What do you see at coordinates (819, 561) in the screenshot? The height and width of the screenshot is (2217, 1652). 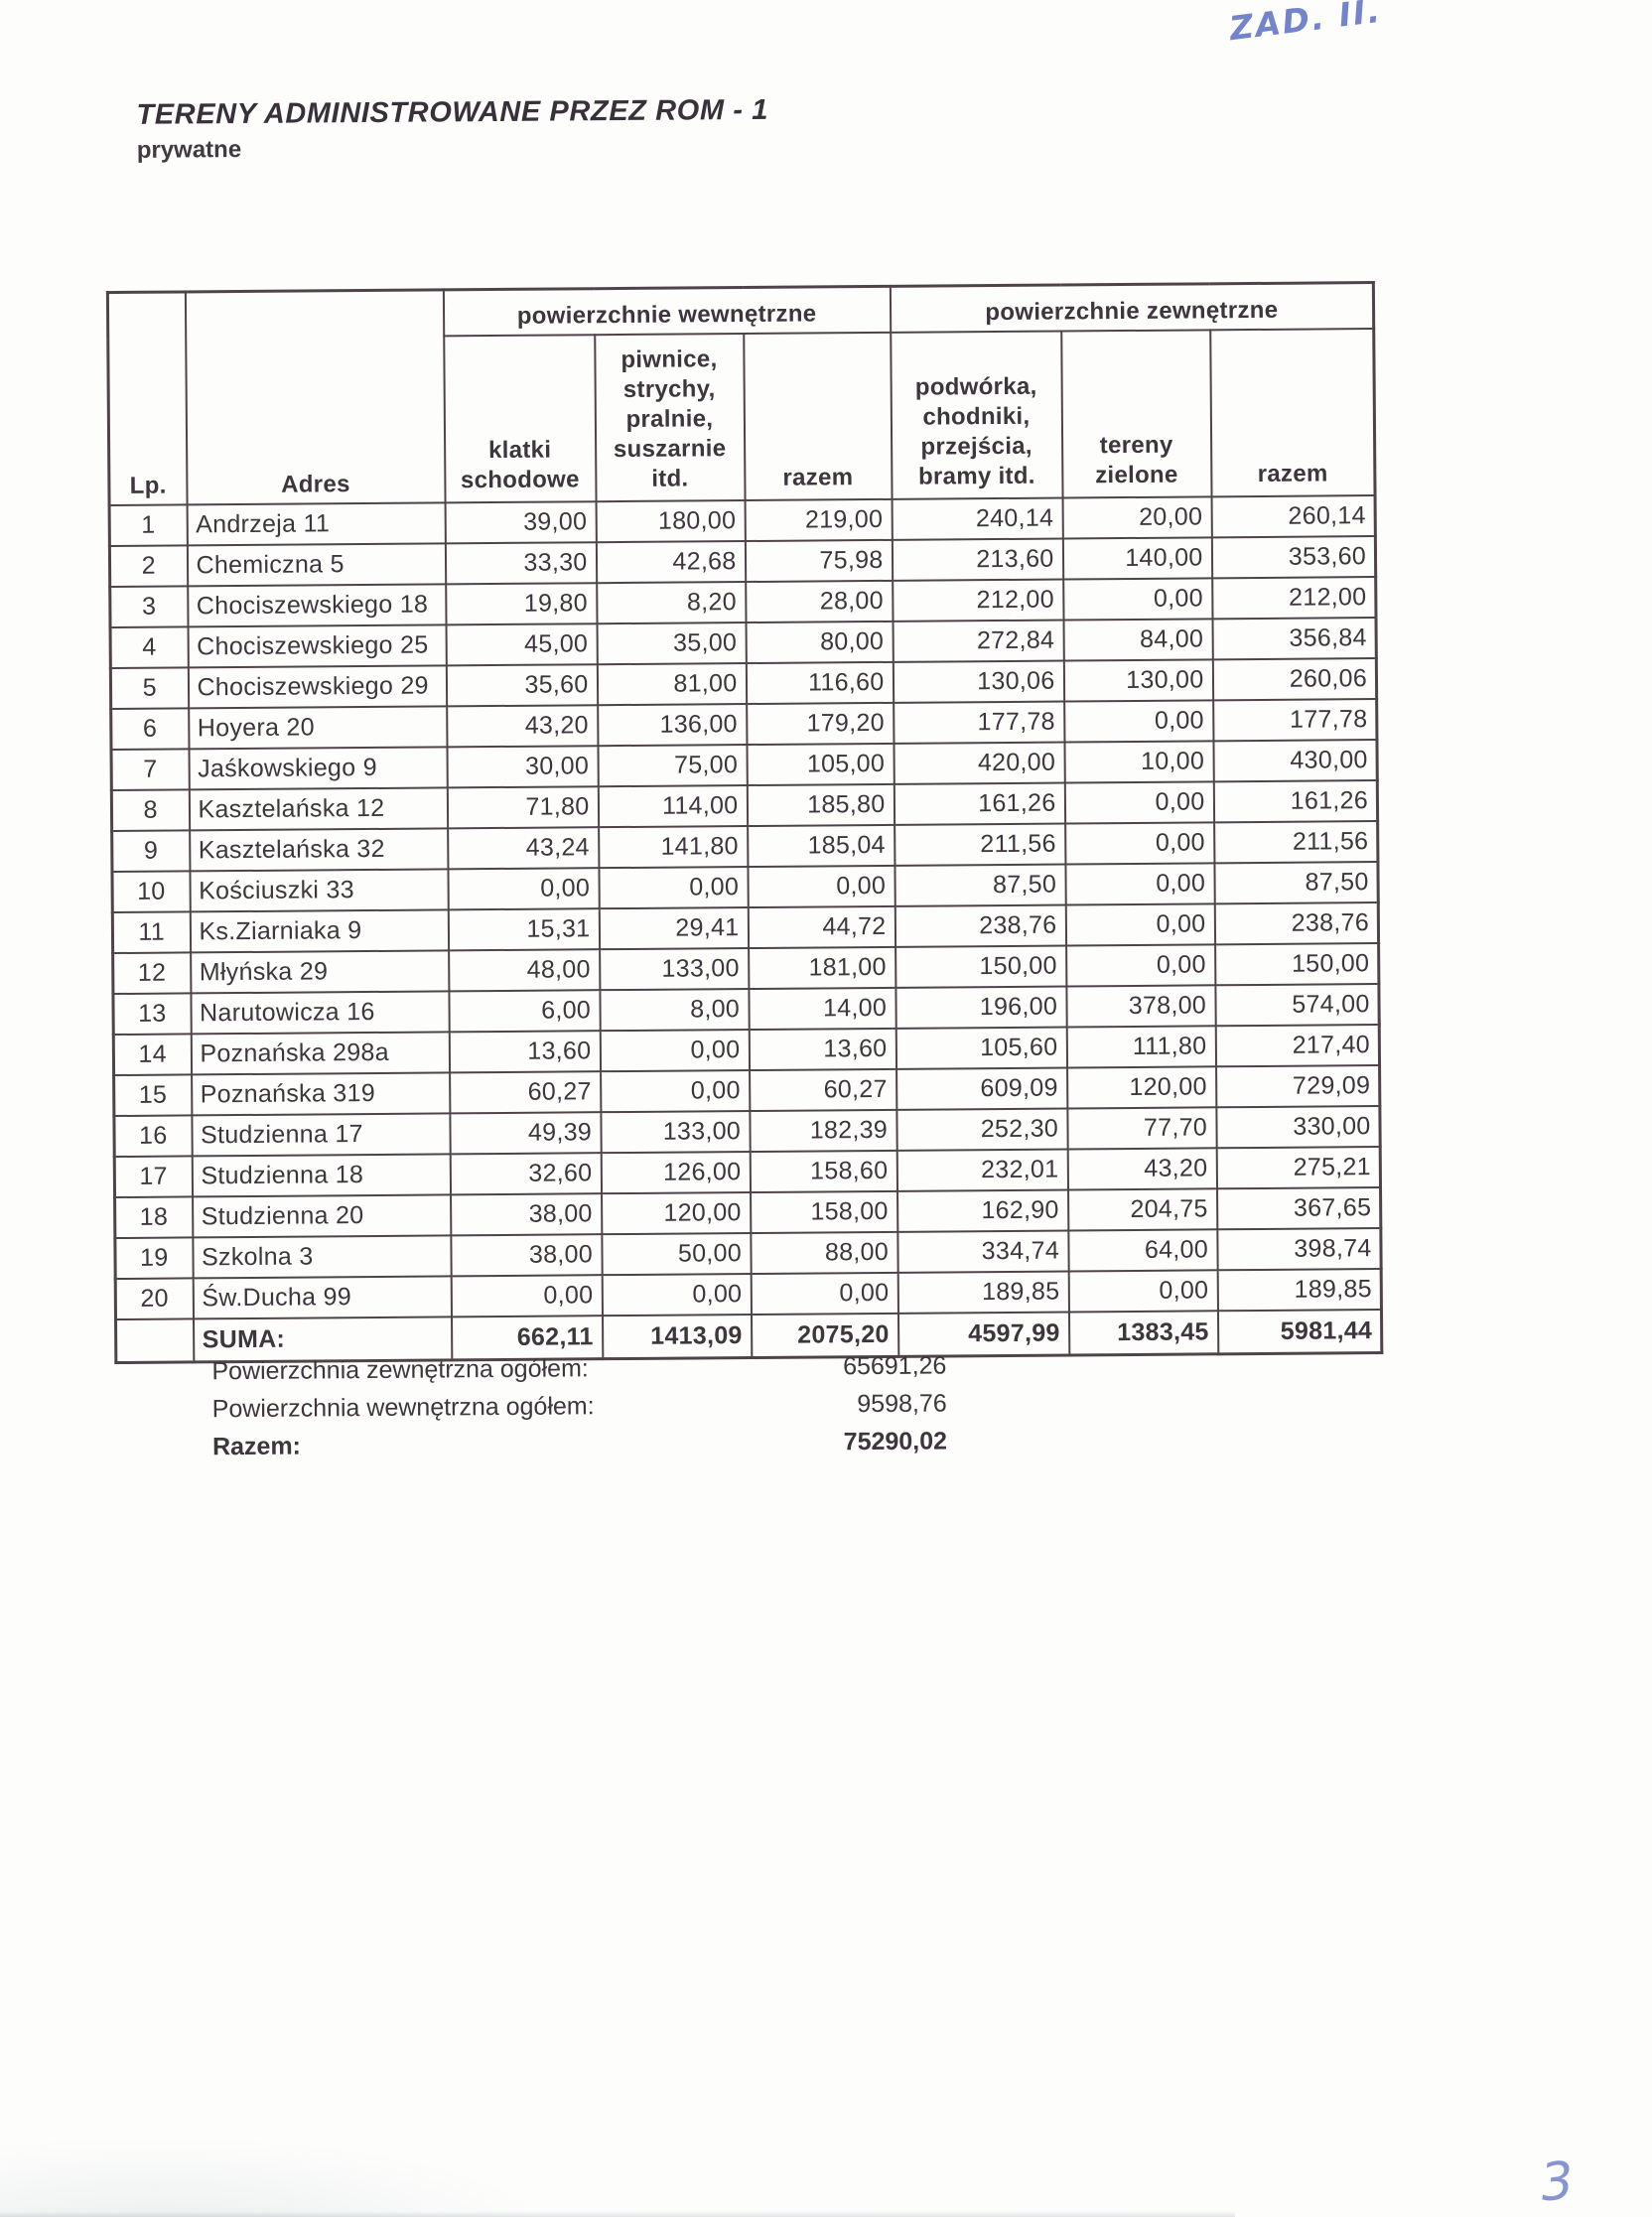 I see `value-cell: 75,98` at bounding box center [819, 561].